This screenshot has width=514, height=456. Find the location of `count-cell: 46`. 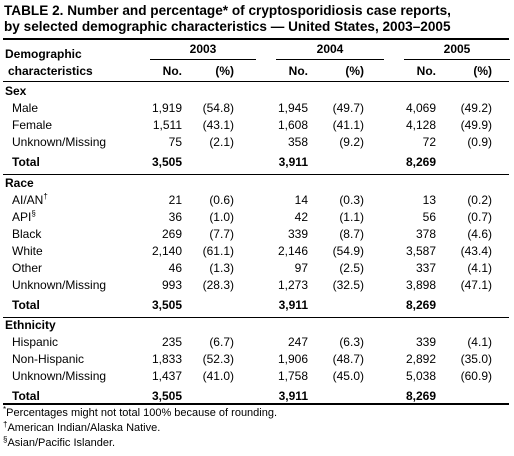

count-cell: 46 is located at coordinates (175, 268).